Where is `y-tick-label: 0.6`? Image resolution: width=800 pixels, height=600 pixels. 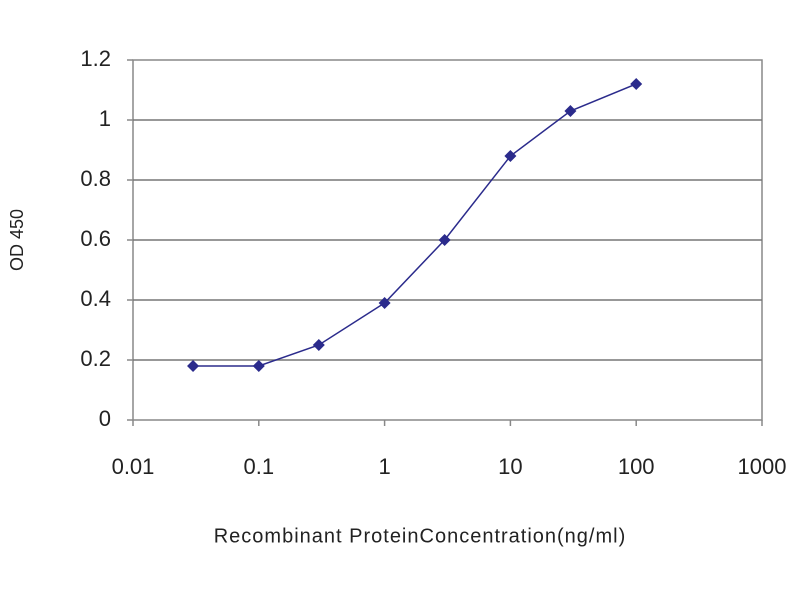
y-tick-label: 0.6 is located at coordinates (95, 238).